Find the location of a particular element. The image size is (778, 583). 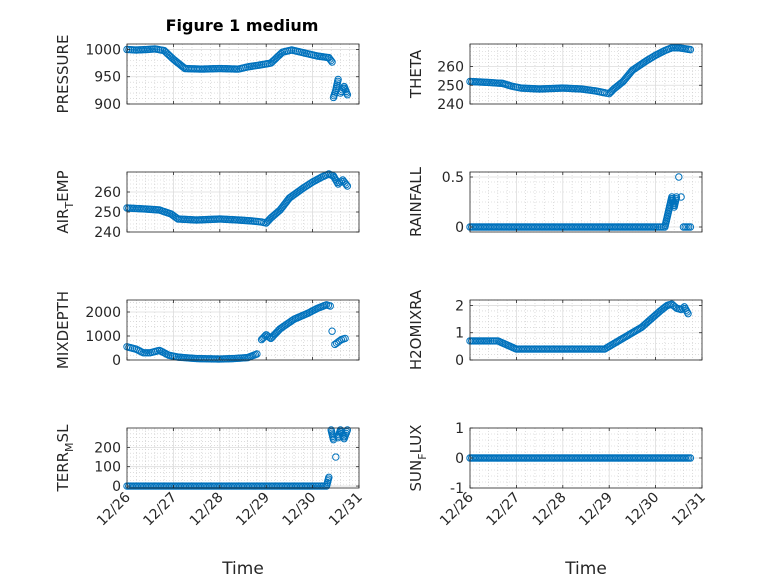

subplot-1: 900 950 1000 PRESSURE is located at coordinates (207, 74).